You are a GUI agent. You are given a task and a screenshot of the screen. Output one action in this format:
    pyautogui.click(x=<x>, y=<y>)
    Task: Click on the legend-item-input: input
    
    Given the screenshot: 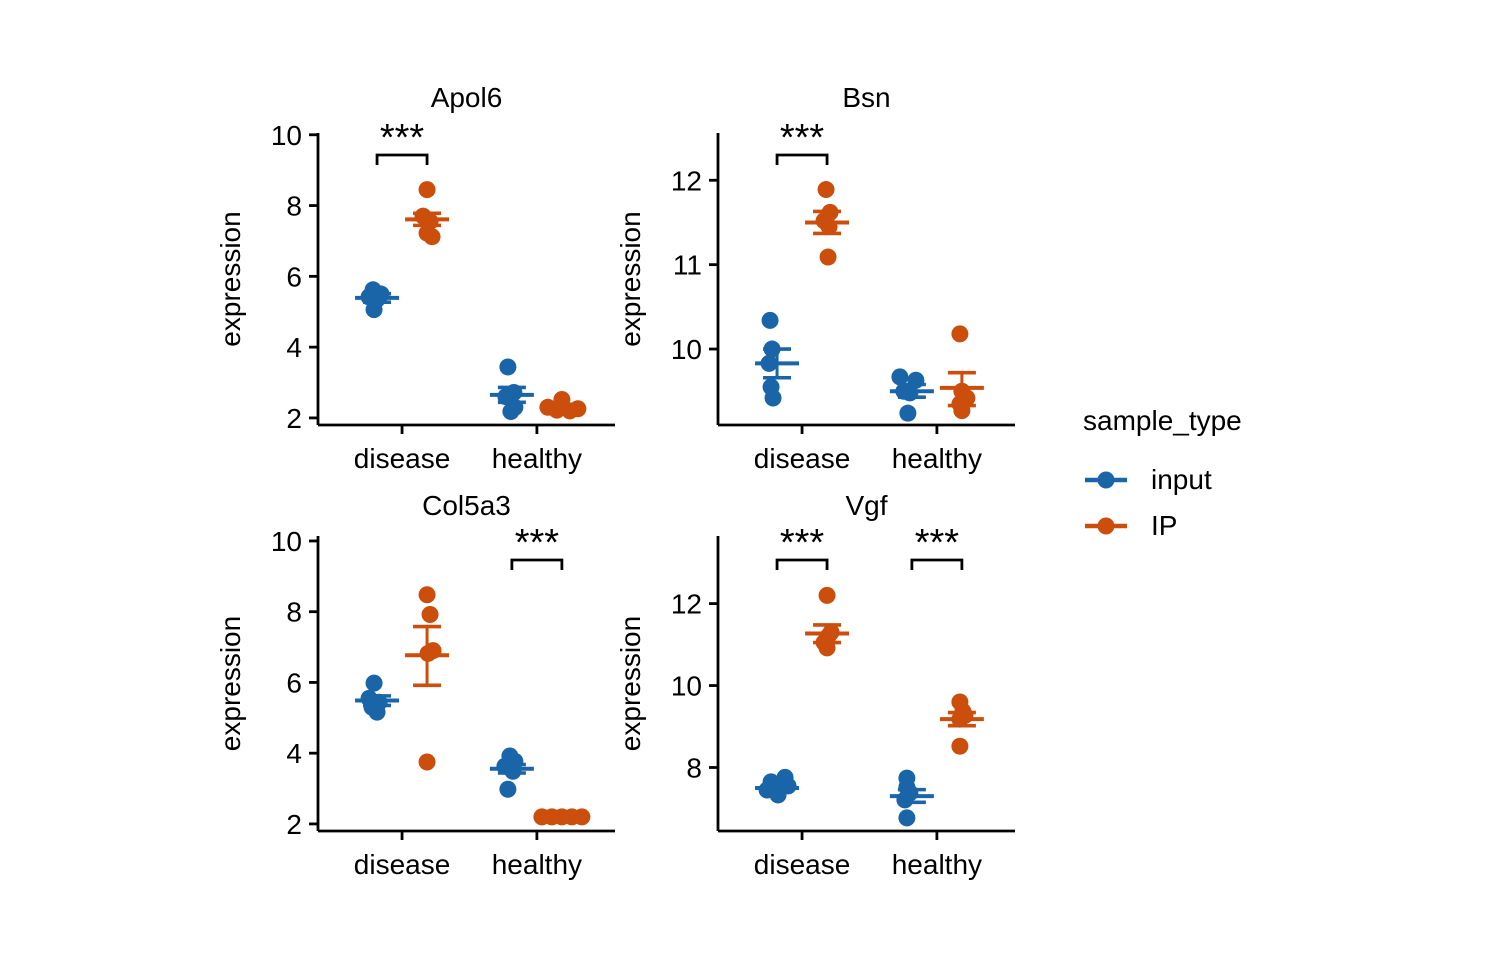 What is the action you would take?
    pyautogui.click(x=1162, y=479)
    